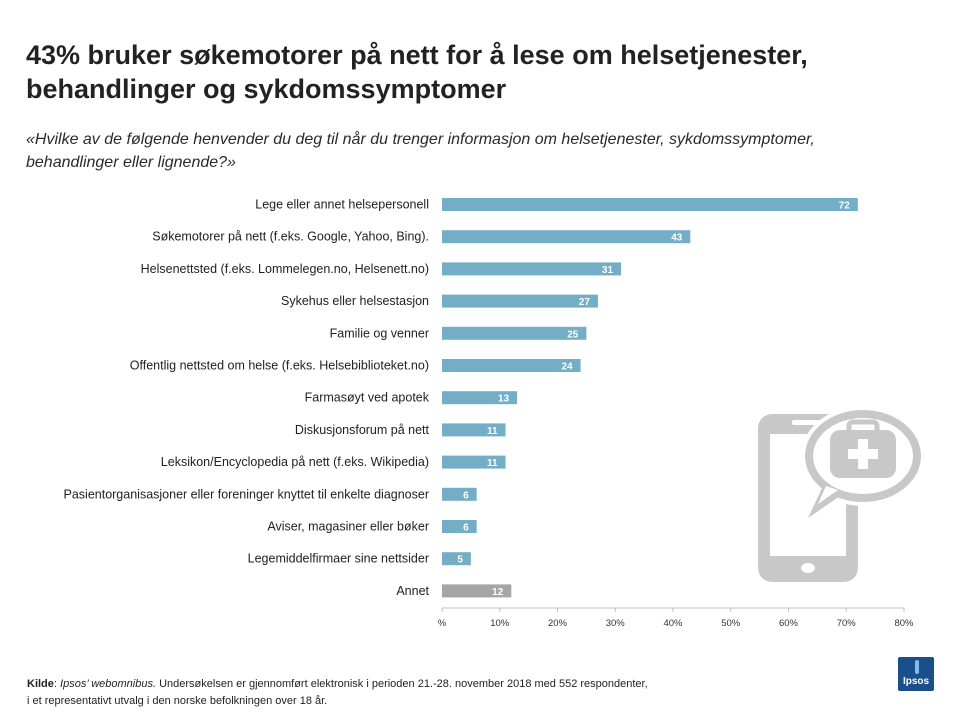 This screenshot has height=720, width=960. What do you see at coordinates (677, 238) in the screenshot?
I see `data-label: 43` at bounding box center [677, 238].